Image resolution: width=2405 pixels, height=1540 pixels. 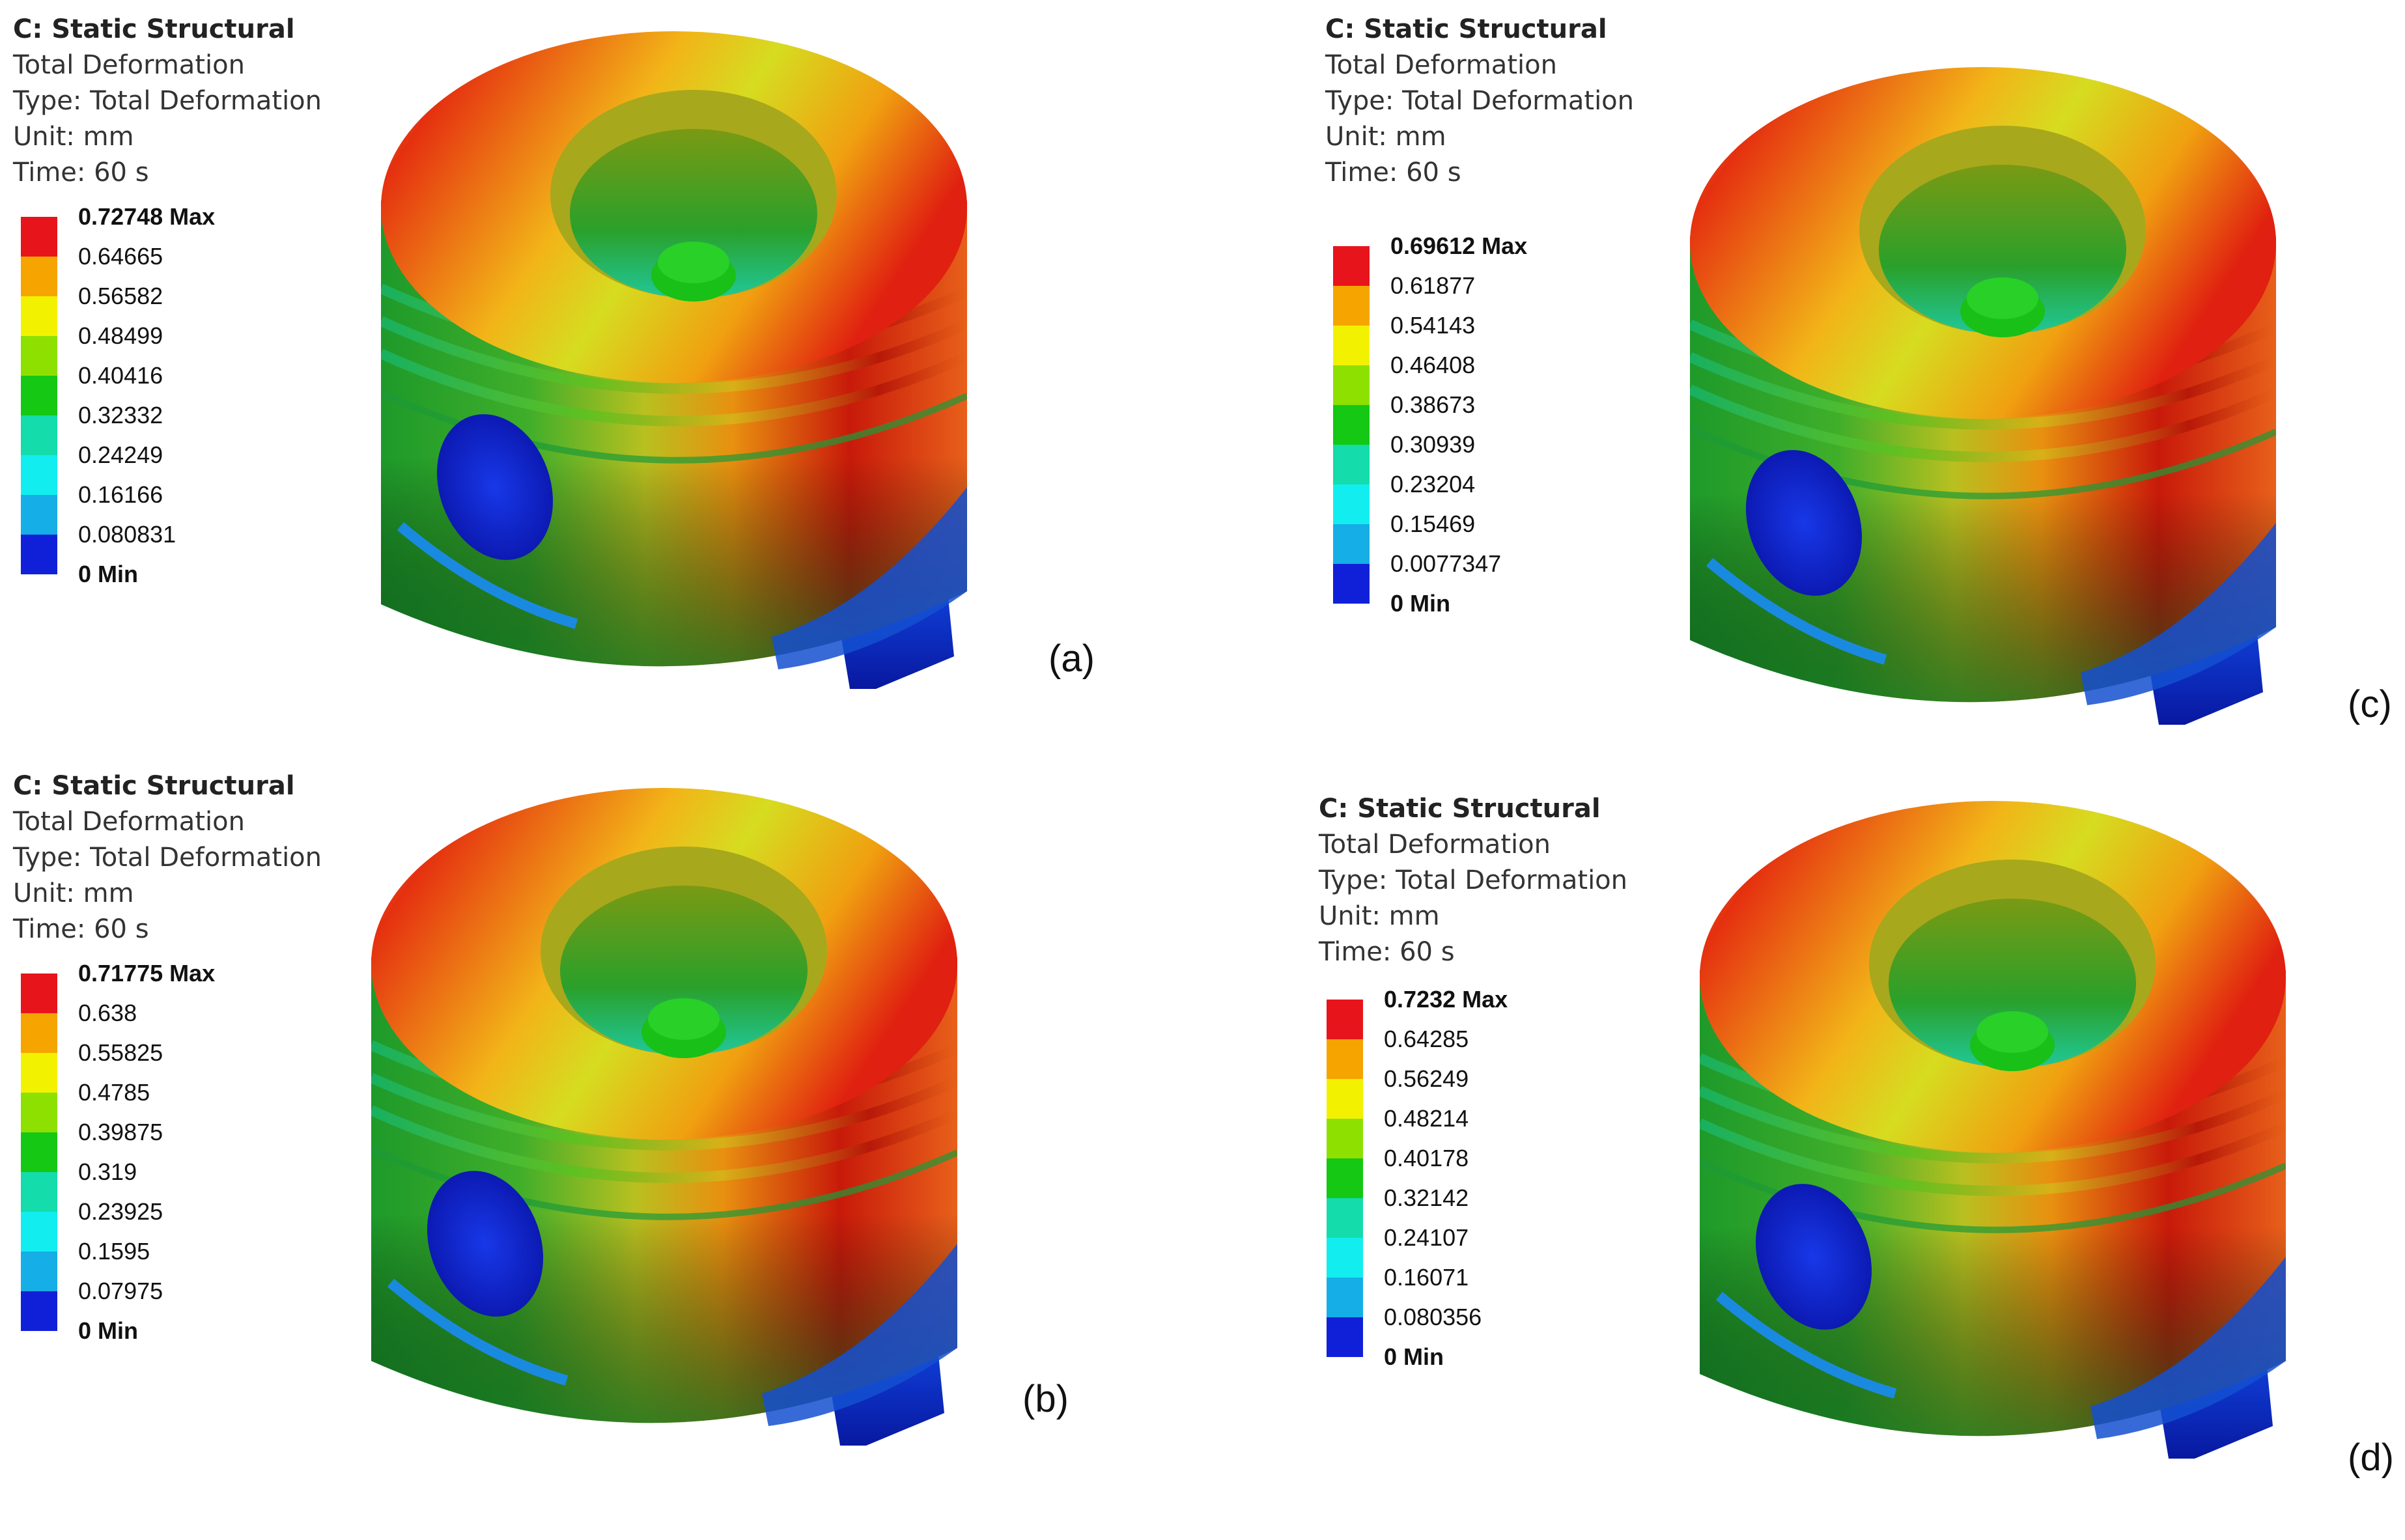 I want to click on legend-value: 0.54143, so click(x=1433, y=326).